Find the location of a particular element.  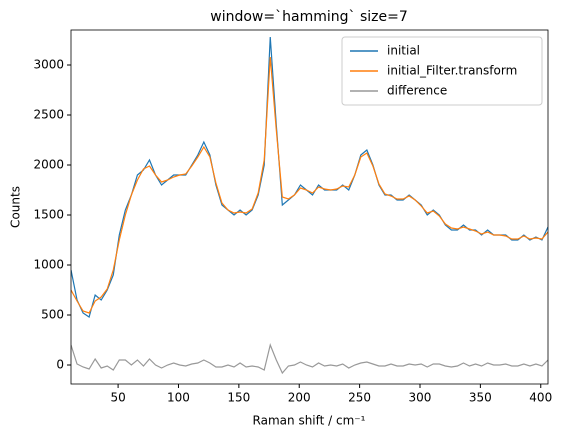

y-axis-label: Counts is located at coordinates (16, 207).